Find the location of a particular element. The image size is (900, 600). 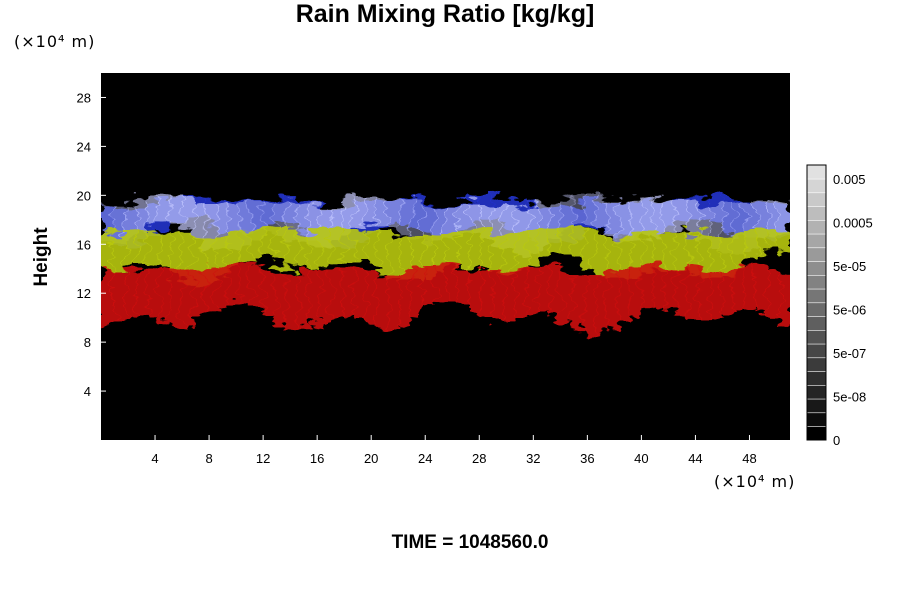

x-tick-label: 48 is located at coordinates (749, 458).